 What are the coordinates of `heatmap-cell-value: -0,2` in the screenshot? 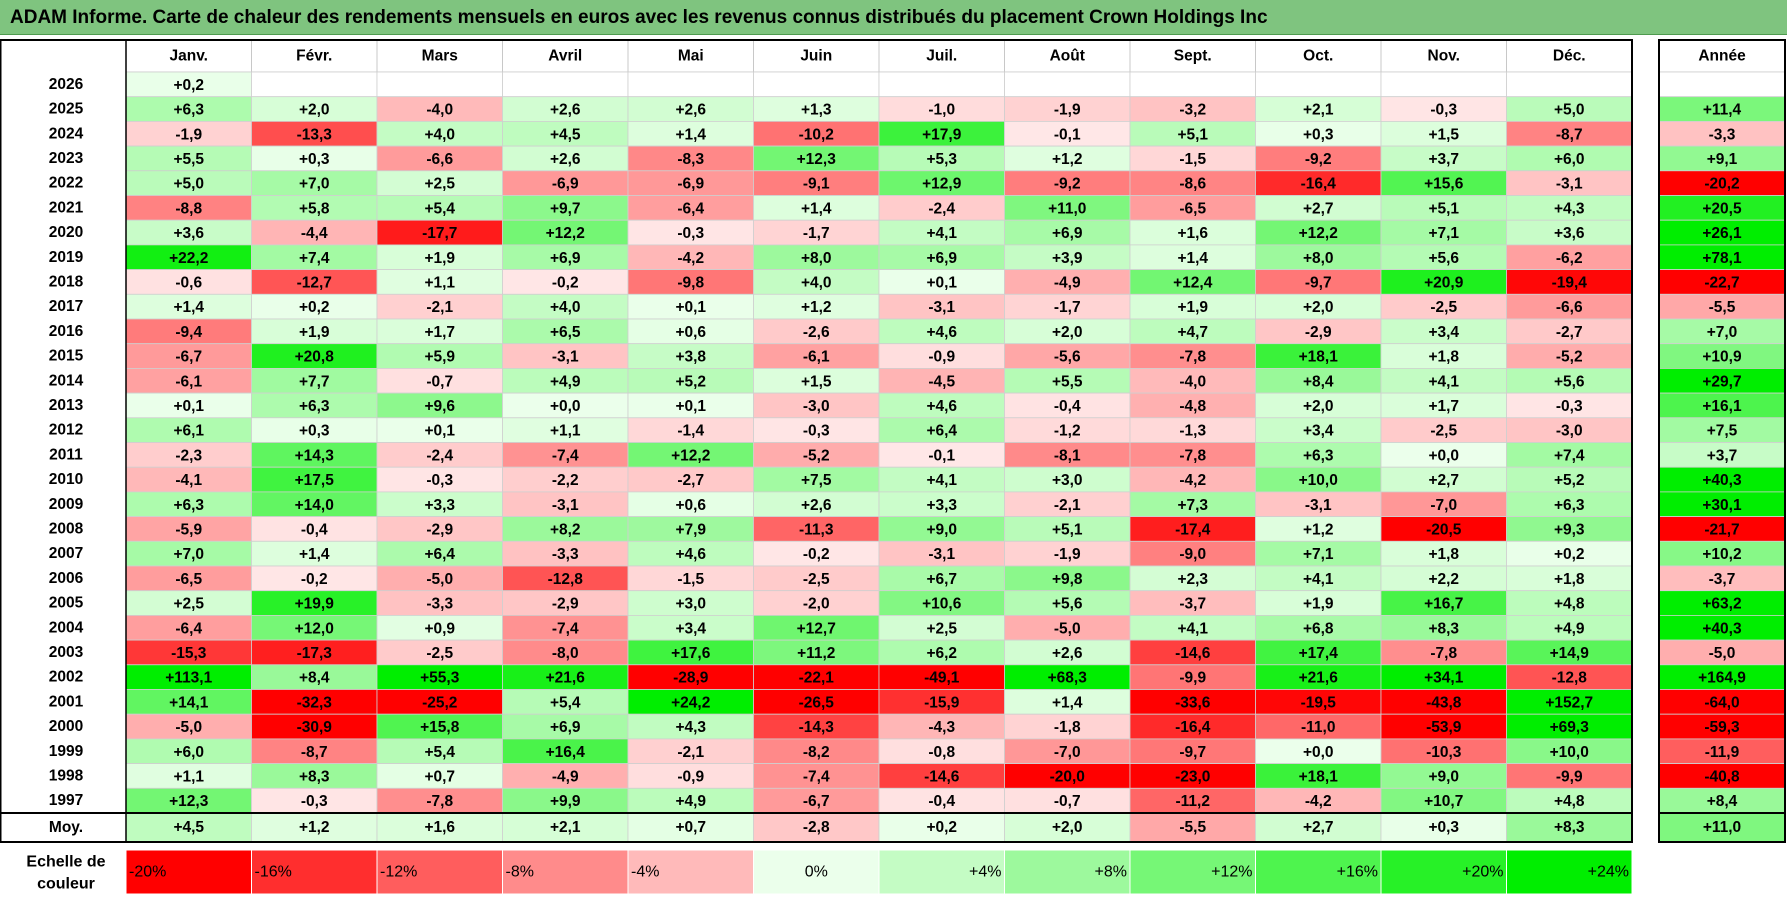 It's located at (314, 579).